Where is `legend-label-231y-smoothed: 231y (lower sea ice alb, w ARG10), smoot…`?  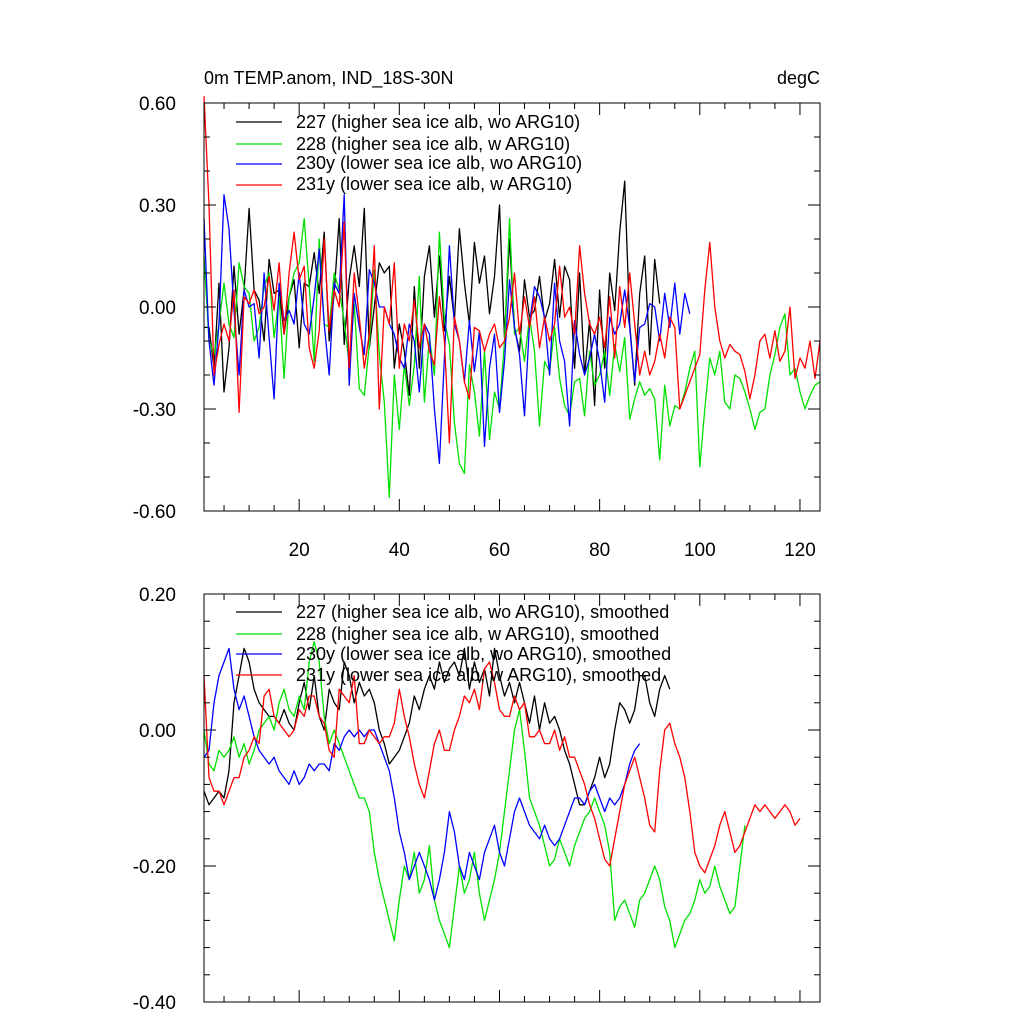
legend-label-231y-smoothed: 231y (lower sea ice alb, w ARG10), smoot… is located at coordinates (478, 675).